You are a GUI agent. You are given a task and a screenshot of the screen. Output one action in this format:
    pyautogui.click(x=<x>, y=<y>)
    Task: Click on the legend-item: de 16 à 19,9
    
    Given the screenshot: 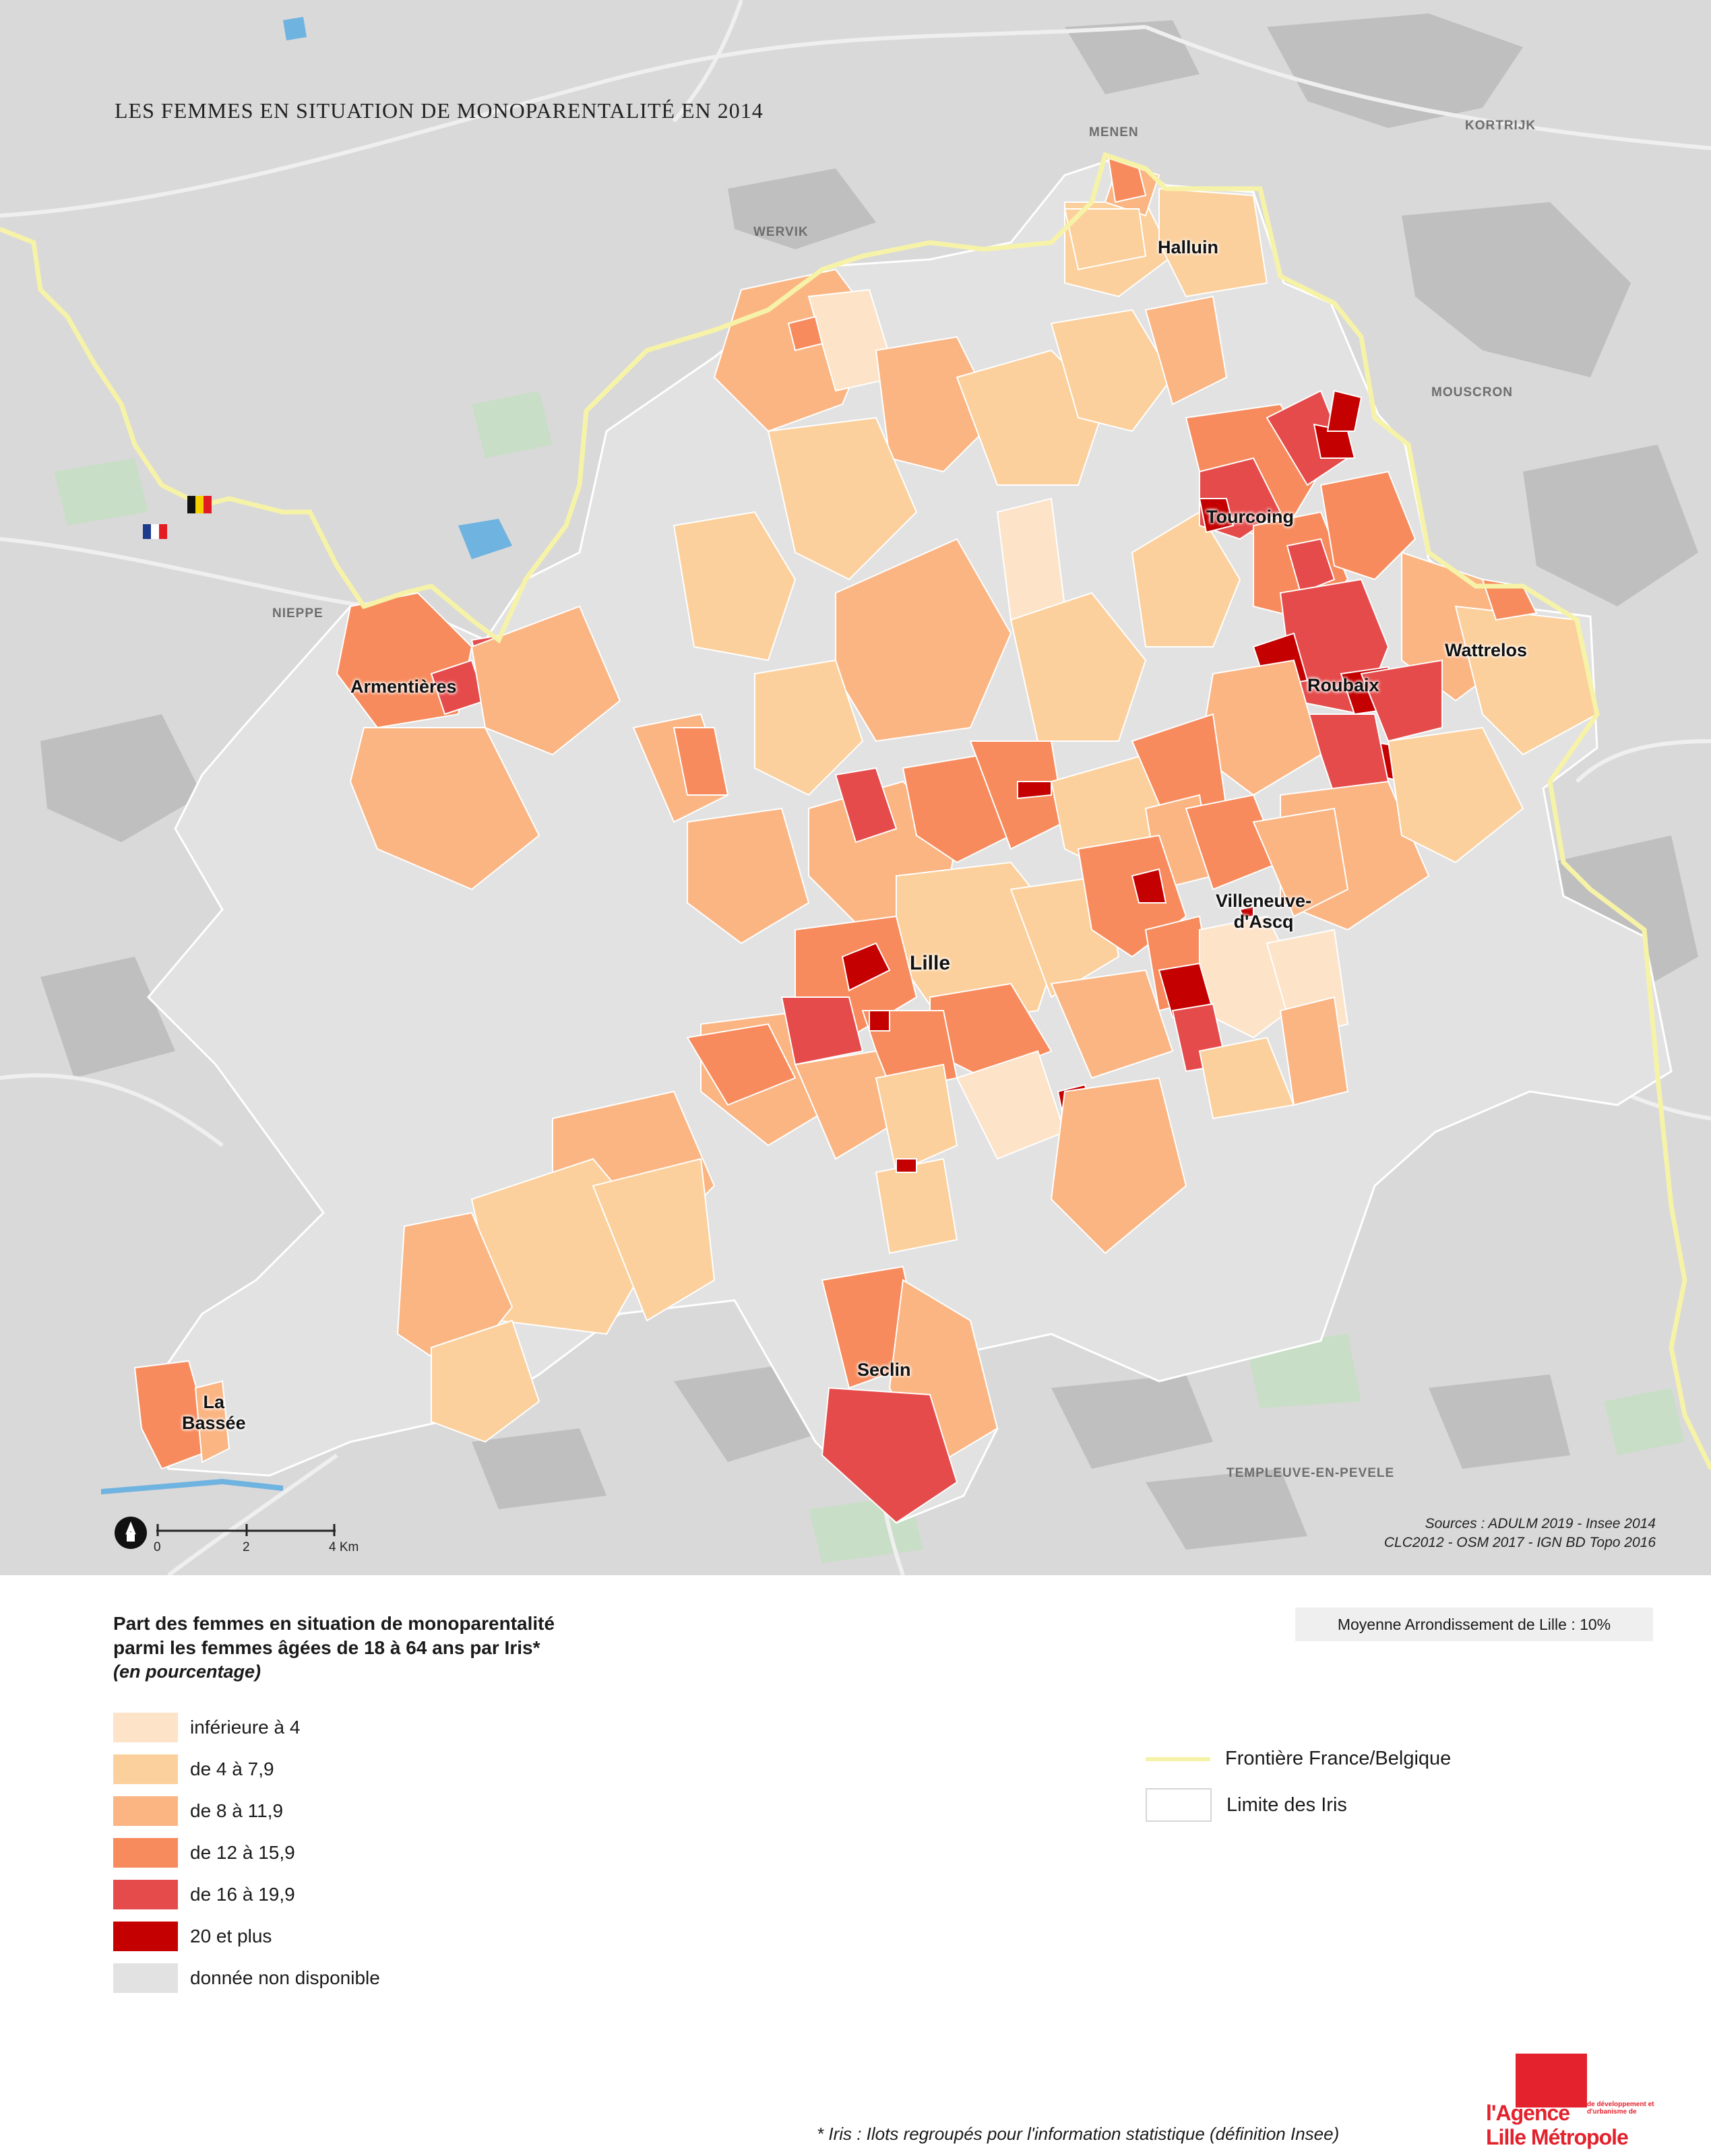 What is the action you would take?
    pyautogui.click(x=204, y=1894)
    